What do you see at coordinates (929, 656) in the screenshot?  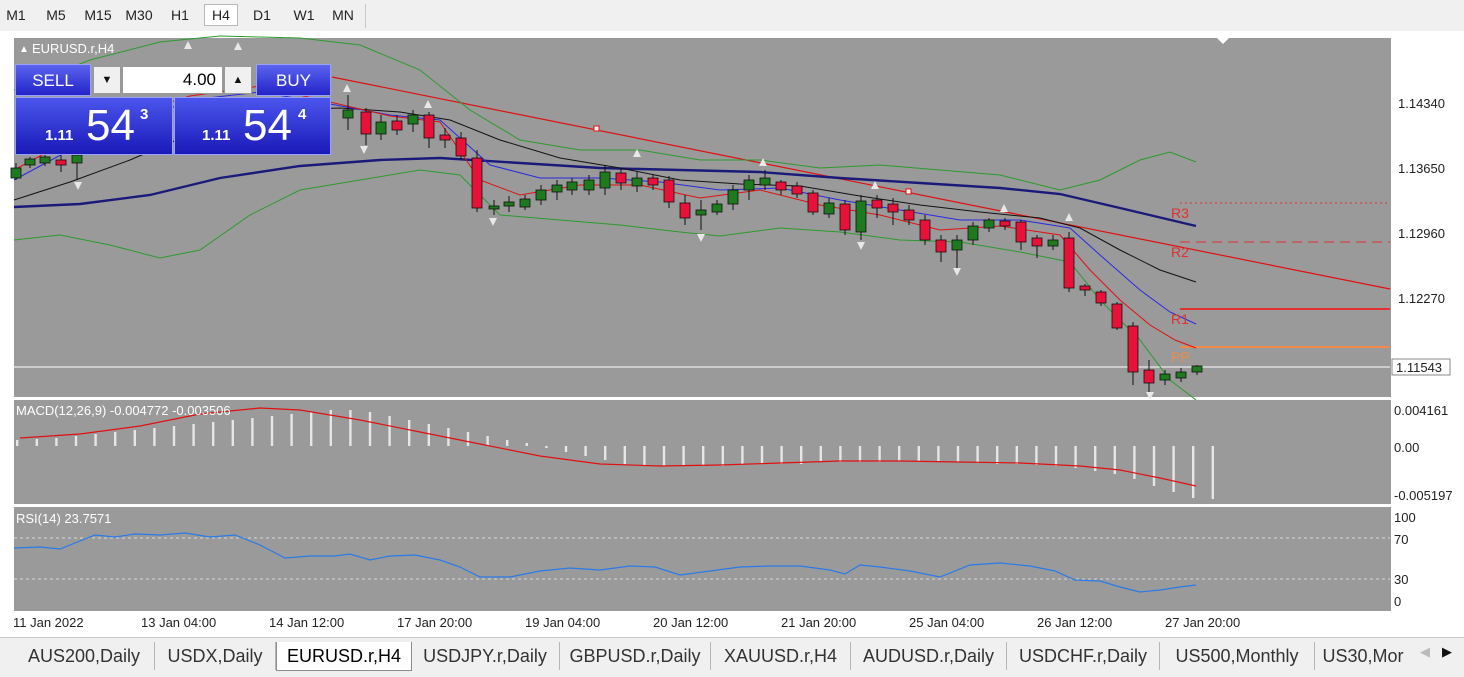 I see `tab-audusd-daily: AUDUSD.r,Daily` at bounding box center [929, 656].